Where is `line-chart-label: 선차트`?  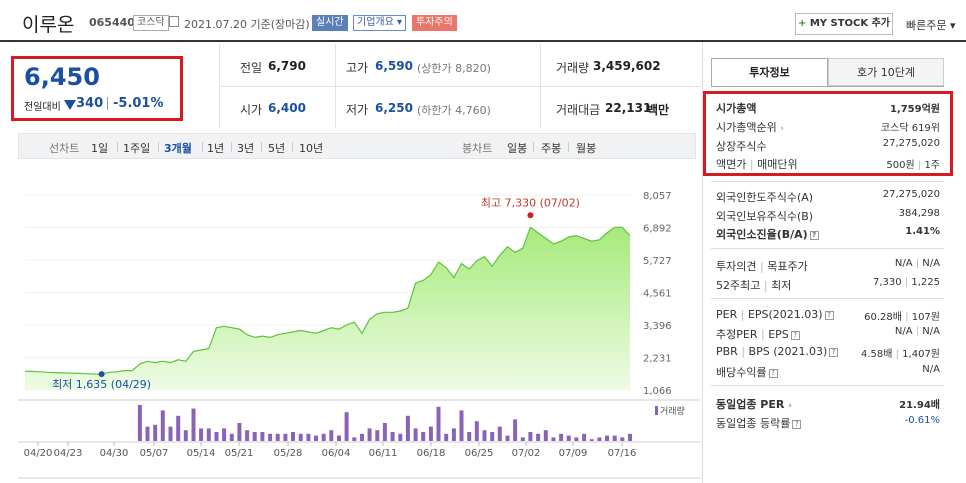
line-chart-label: 선차트 is located at coordinates (64, 148).